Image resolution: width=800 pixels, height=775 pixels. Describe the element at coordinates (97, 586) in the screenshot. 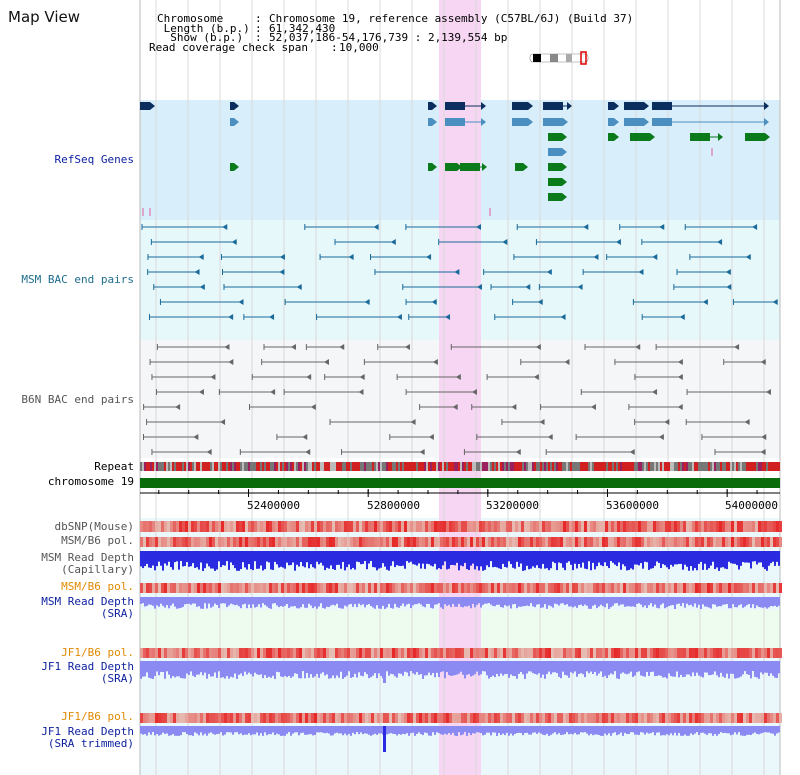

I see `track-label-msm-b6-pol-2: MSM/B6 pol.` at that location.